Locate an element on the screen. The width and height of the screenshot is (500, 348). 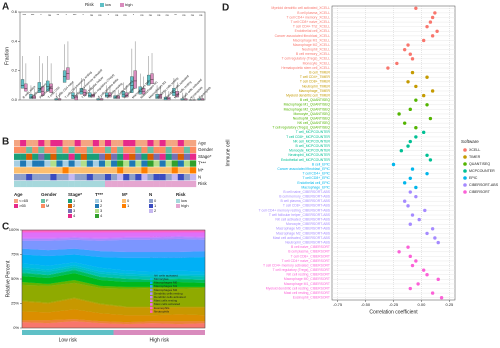
y-tick-label: 0% is located at coordinates (16, 327).